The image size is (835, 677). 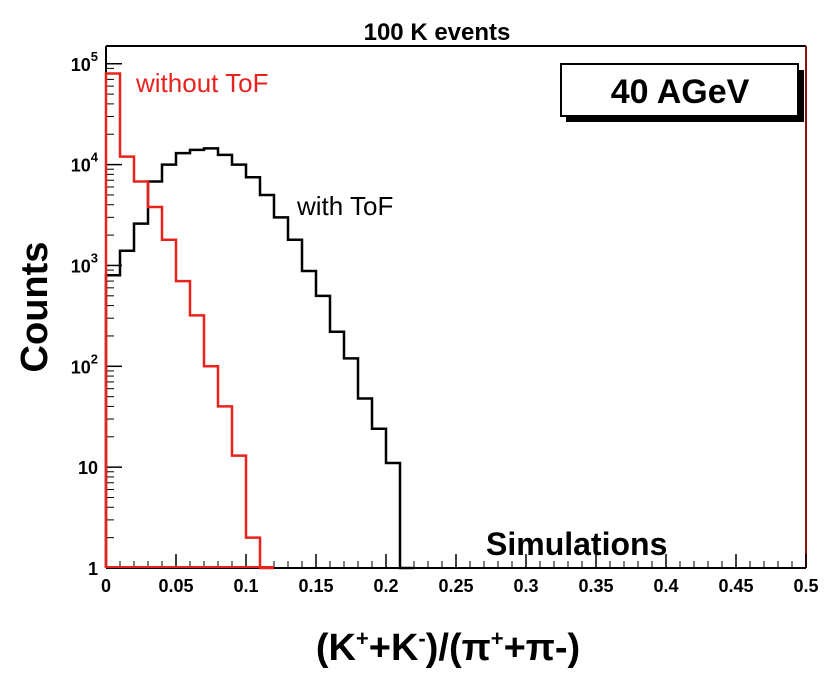 What do you see at coordinates (362, 638) in the screenshot?
I see `x-label-part-1: +` at bounding box center [362, 638].